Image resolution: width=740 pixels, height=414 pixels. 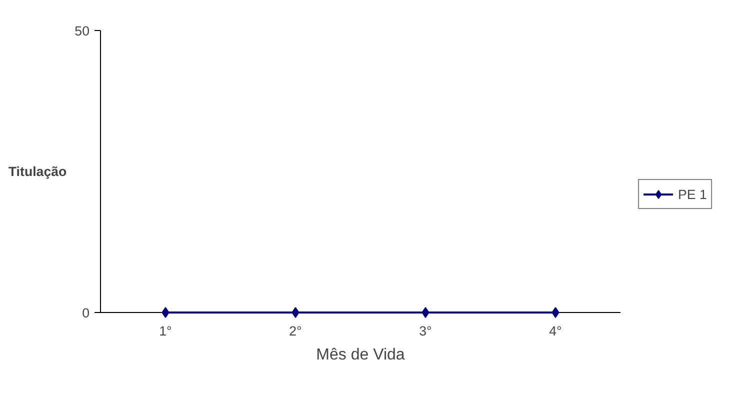 I want to click on x-tick-label: 3°, so click(x=425, y=331).